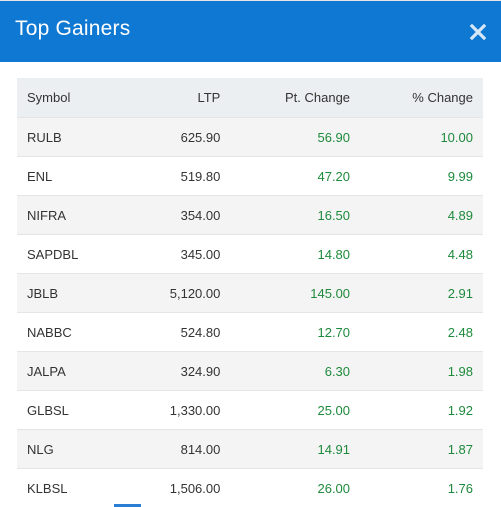  Describe the element at coordinates (182, 371) in the screenshot. I see `ltp-cell: 324.90` at that location.